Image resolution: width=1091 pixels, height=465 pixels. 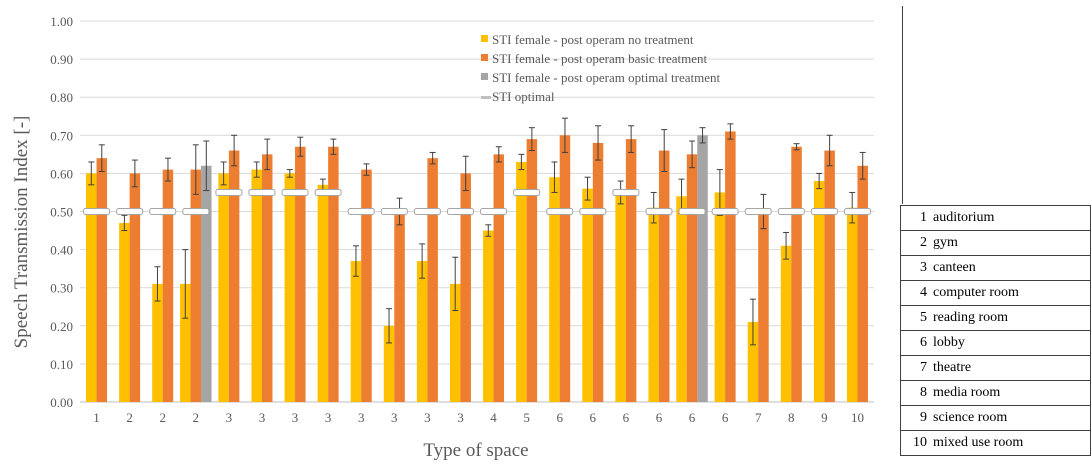 I want to click on space-type-row: 7 theatre, so click(x=995, y=368).